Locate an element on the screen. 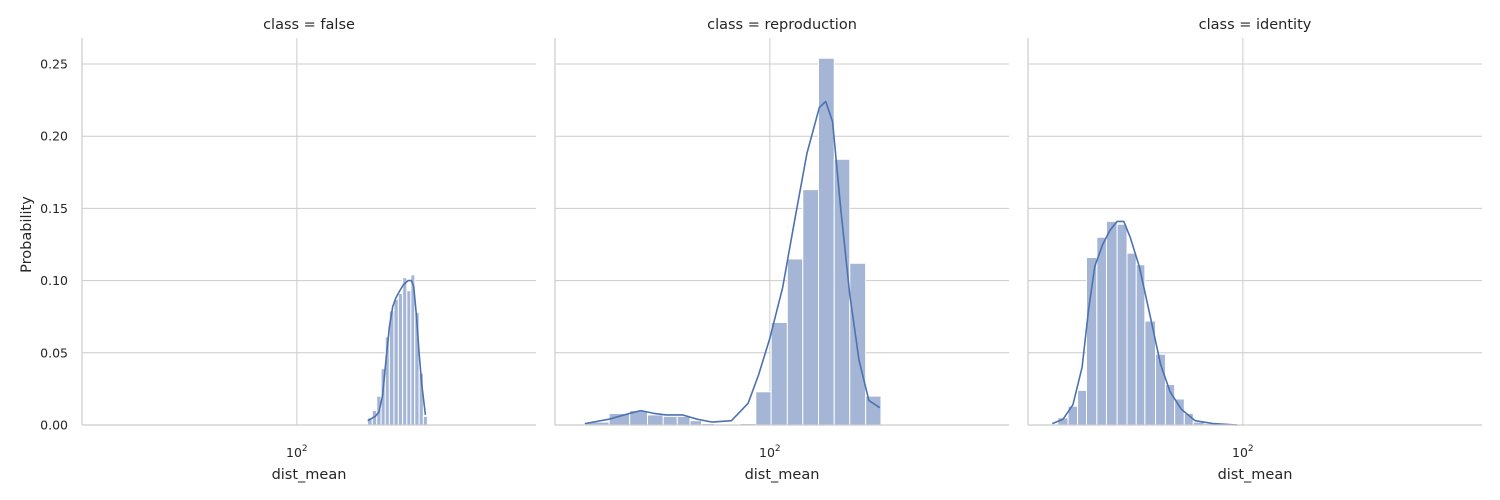 The height and width of the screenshot is (500, 1500). y-tick-label: 0.10 is located at coordinates (54, 280).